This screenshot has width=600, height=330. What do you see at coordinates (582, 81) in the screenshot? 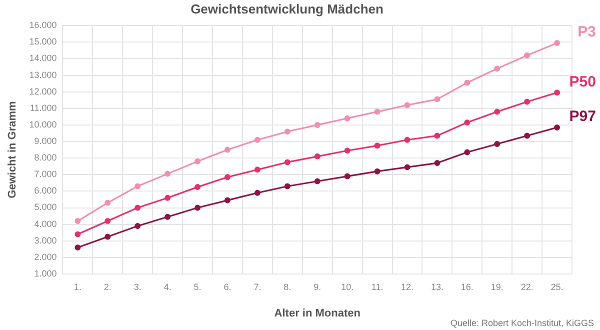
I see `series-label: P50` at bounding box center [582, 81].